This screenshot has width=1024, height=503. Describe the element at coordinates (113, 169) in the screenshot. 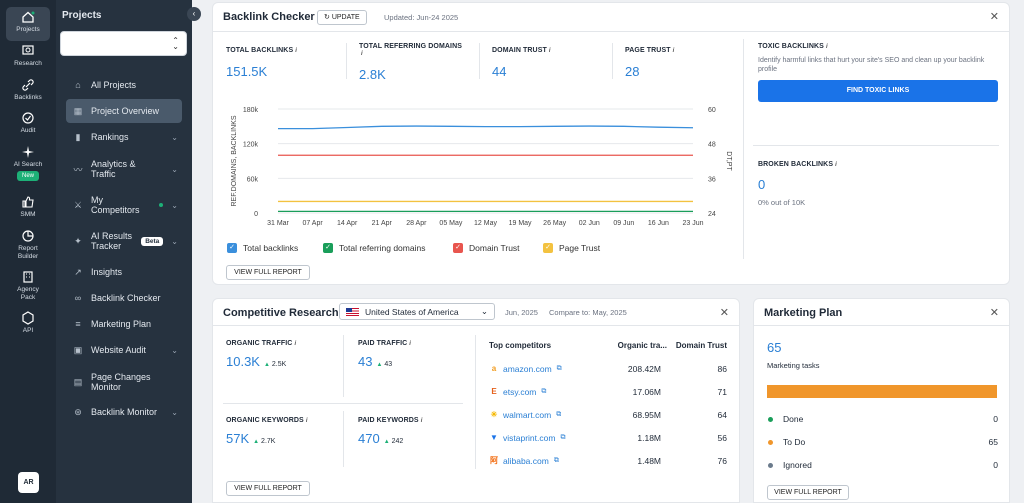

I see `nav-label: Analytics & Traffic` at that location.